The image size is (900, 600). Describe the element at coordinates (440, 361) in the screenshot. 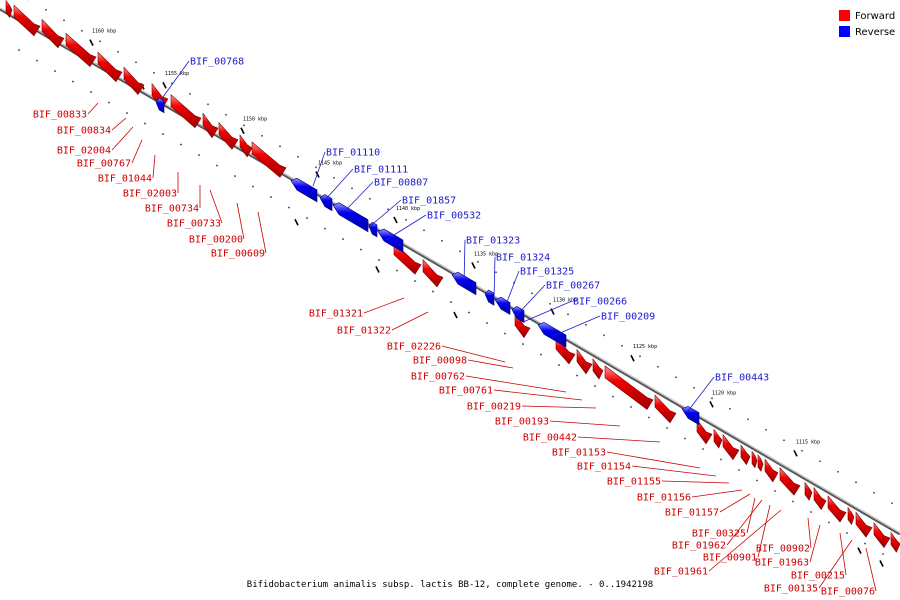

I see `gene-label: BIF_00098` at that location.